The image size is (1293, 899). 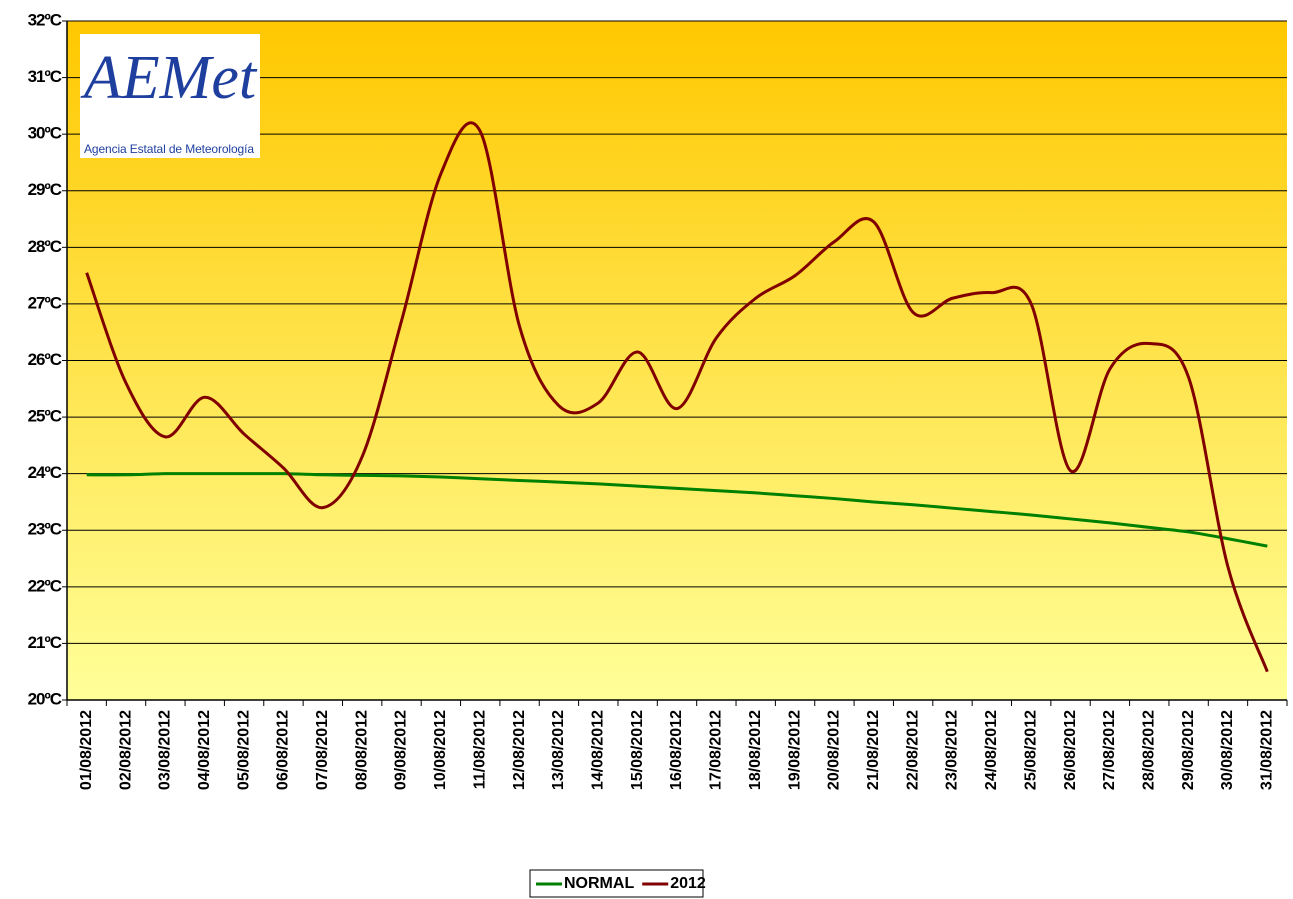 What do you see at coordinates (912, 750) in the screenshot?
I see `x-tick-label: 22/08/2012` at bounding box center [912, 750].